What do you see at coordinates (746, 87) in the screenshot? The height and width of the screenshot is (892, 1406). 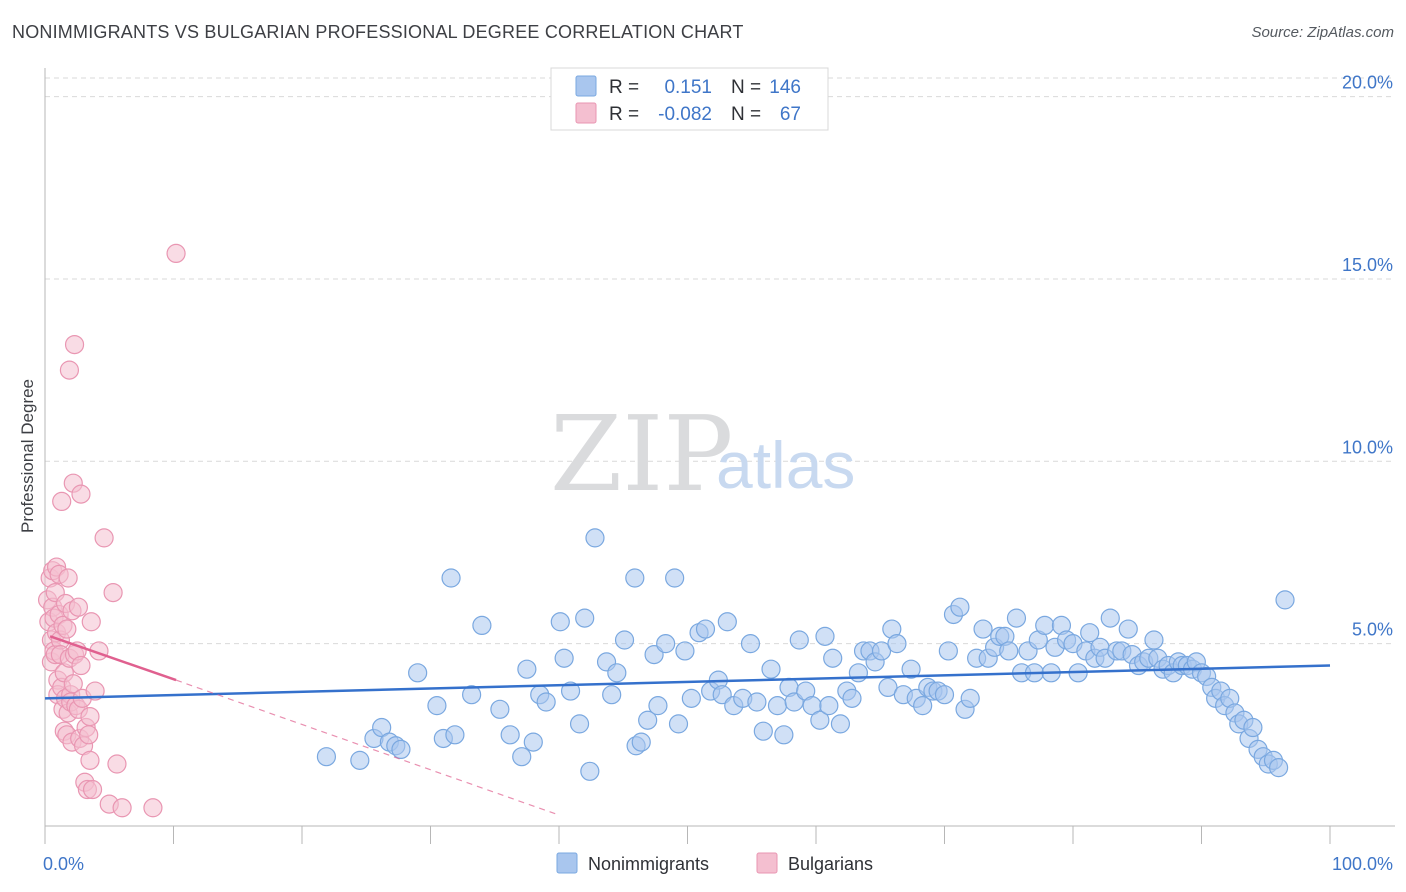 I see `legend-n-label-1: N =` at bounding box center [746, 87].